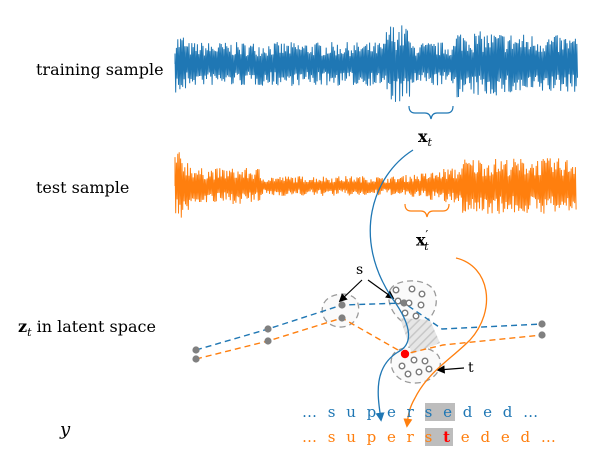  Describe the element at coordinates (340, 310) in the screenshot. I see `cluster-left` at that location.